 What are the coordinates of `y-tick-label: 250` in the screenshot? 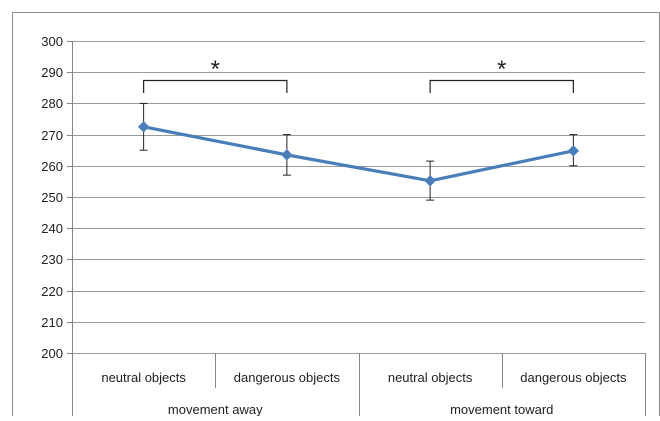 It's located at (52, 197).